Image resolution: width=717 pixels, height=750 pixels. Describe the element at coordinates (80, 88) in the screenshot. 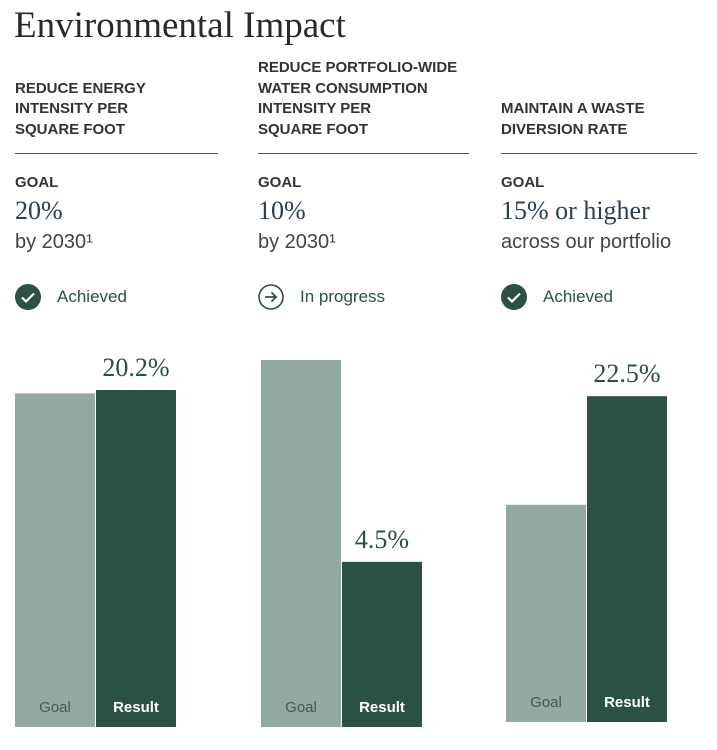

I see `heading-line: REDUCE ENERGY` at that location.